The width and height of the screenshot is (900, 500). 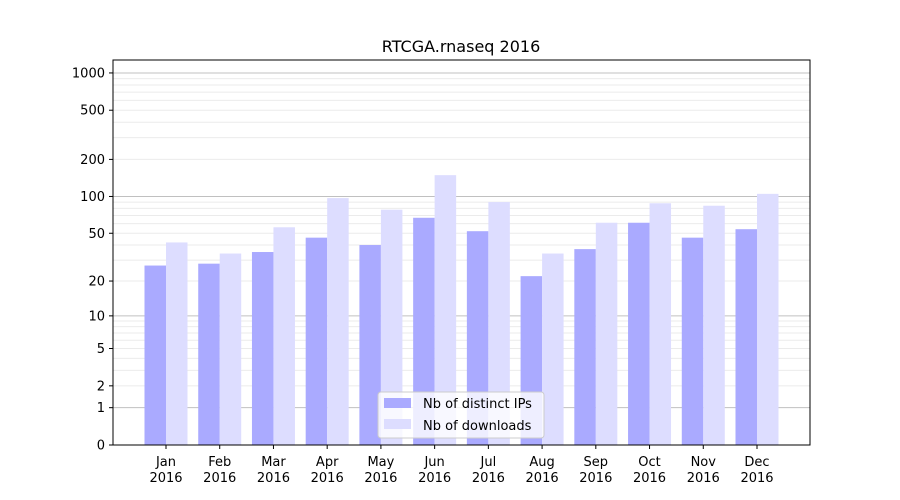 I want to click on y-tick-label: 200, so click(x=92, y=160).